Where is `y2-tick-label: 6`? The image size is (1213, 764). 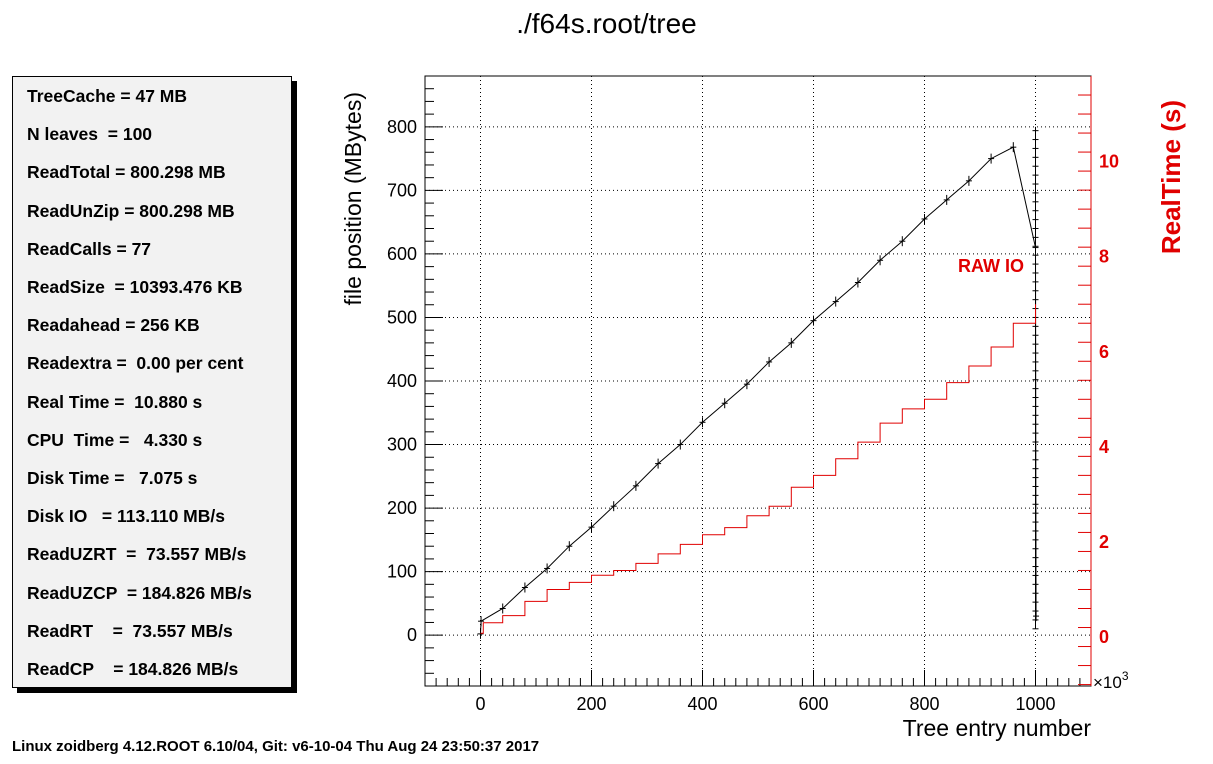 y2-tick-label: 6 is located at coordinates (1104, 352).